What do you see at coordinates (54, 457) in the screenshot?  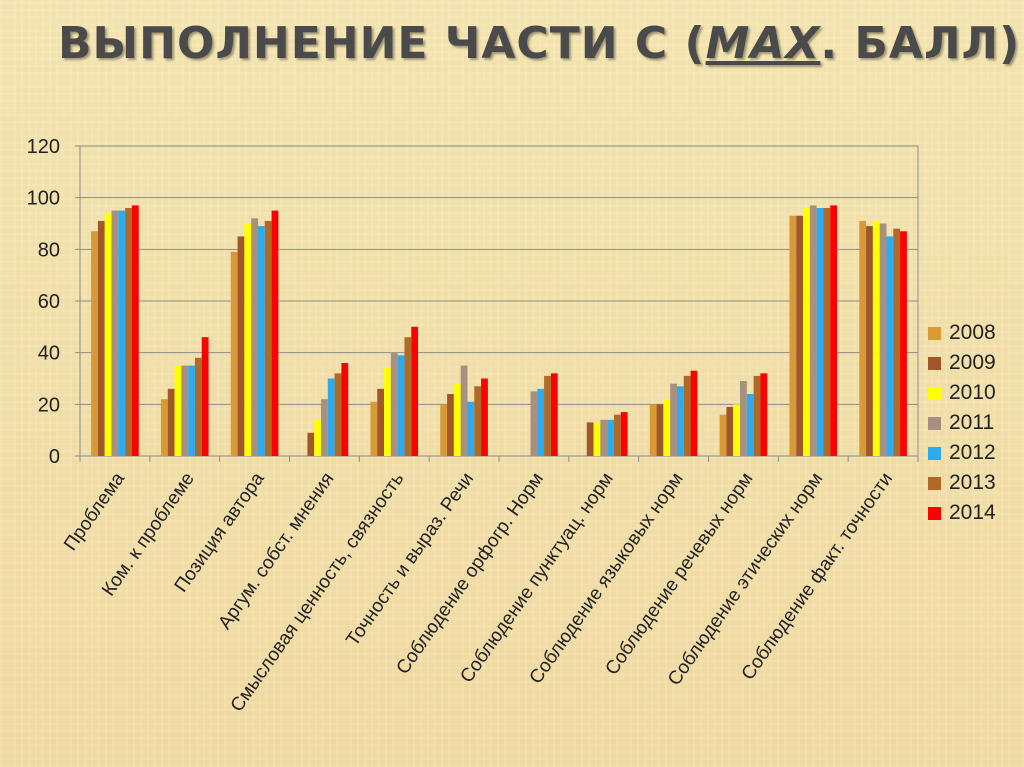 I see `y-tick-label: 0` at bounding box center [54, 457].